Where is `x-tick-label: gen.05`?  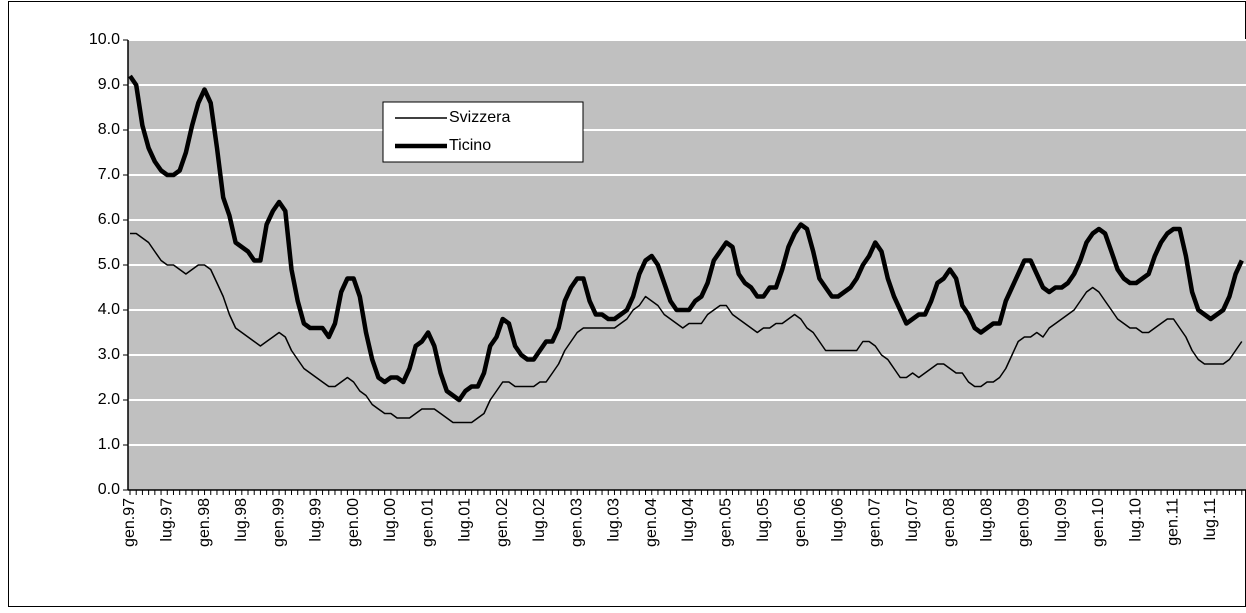
x-tick-label: gen.05 is located at coordinates (725, 522).